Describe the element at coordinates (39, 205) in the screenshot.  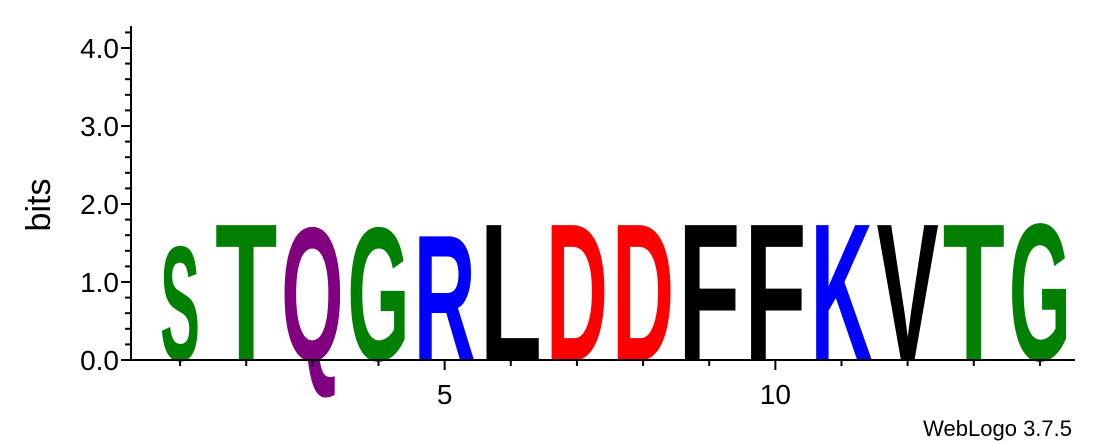
I see `y-axis-title: bits` at that location.